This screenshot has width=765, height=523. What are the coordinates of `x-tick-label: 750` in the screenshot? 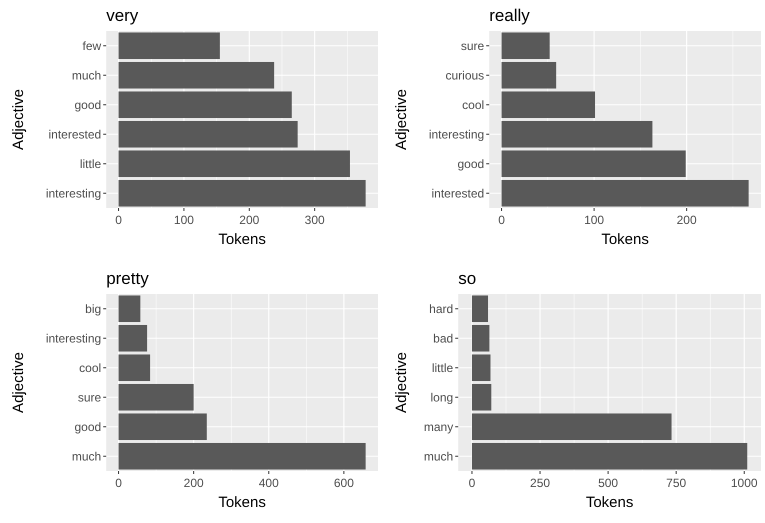 It's located at (676, 483).